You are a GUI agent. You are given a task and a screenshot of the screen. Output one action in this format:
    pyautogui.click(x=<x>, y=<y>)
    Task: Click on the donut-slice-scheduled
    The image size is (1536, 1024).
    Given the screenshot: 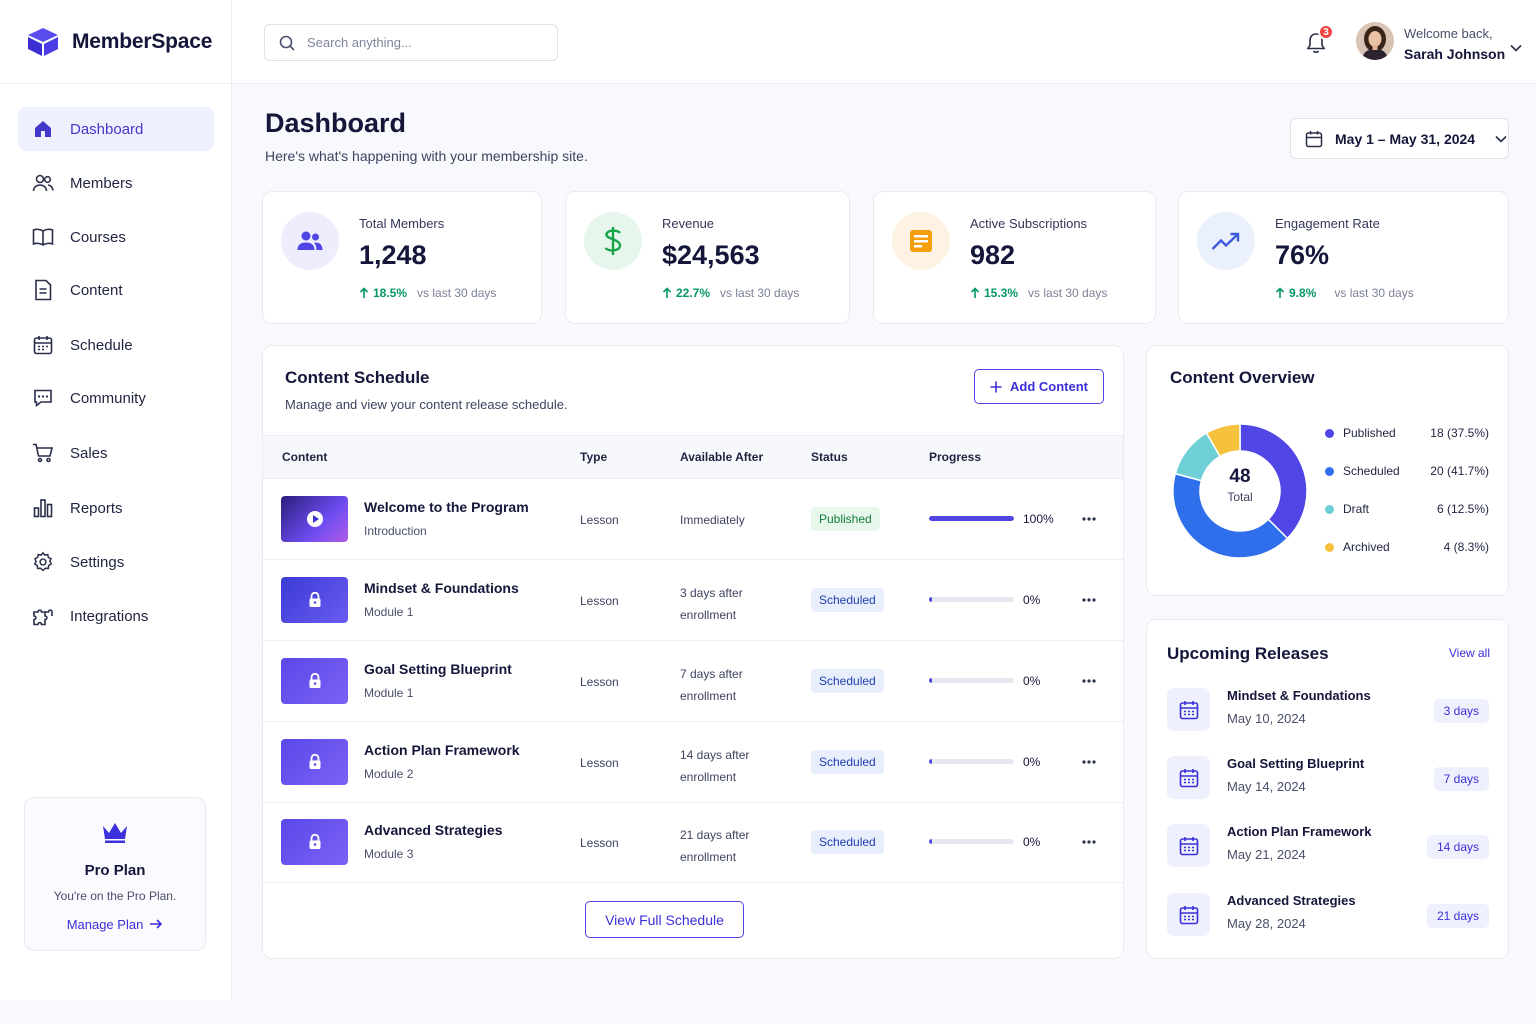 What is the action you would take?
    pyautogui.click(x=1231, y=515)
    